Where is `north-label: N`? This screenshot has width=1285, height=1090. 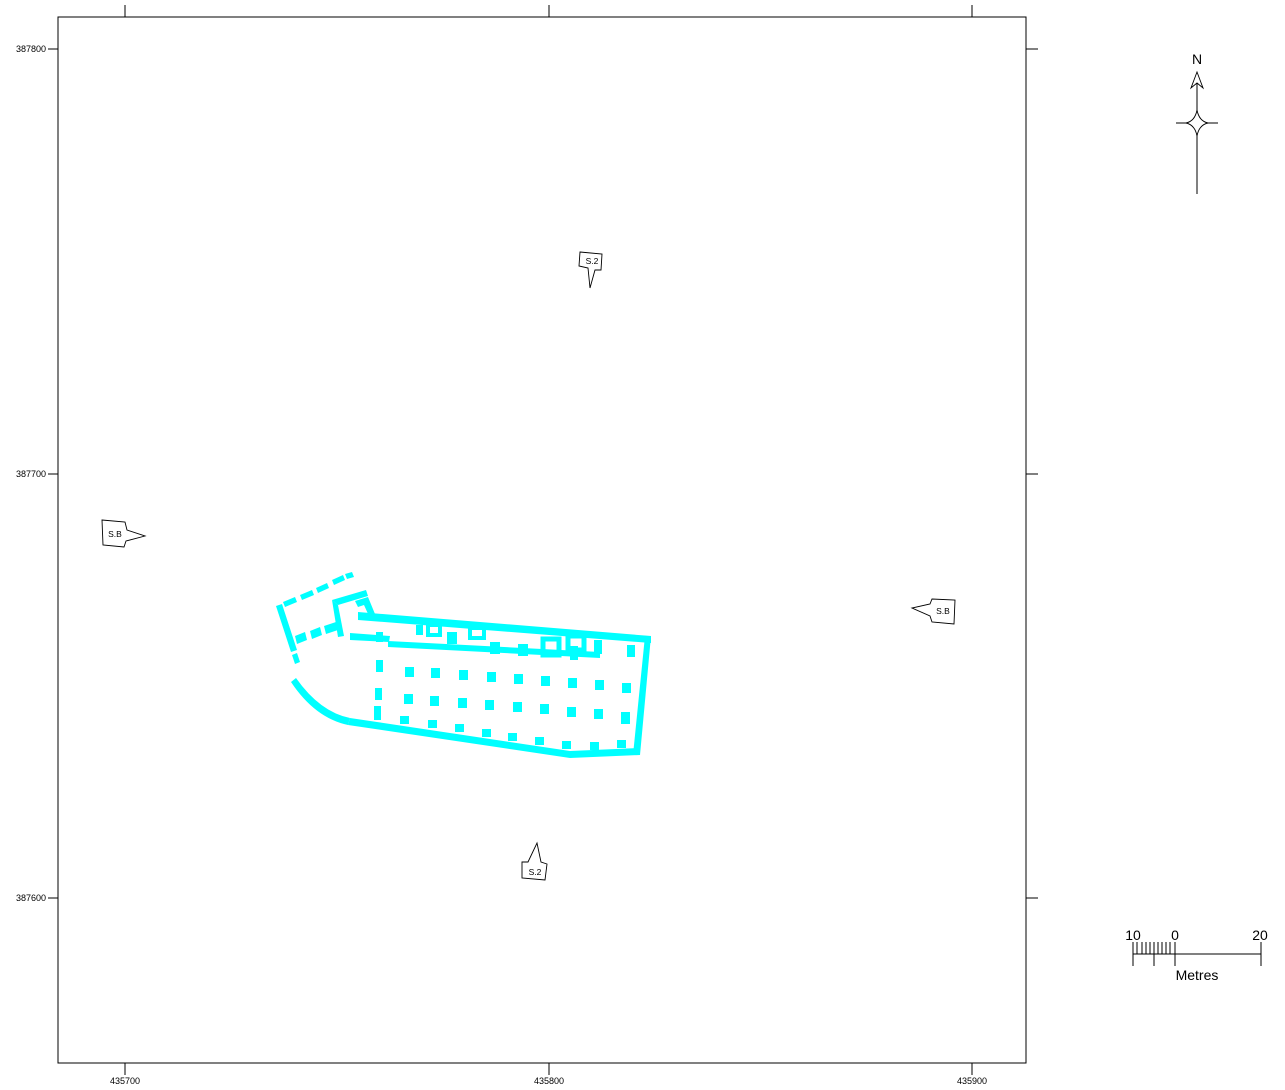 north-label: N is located at coordinates (1197, 59).